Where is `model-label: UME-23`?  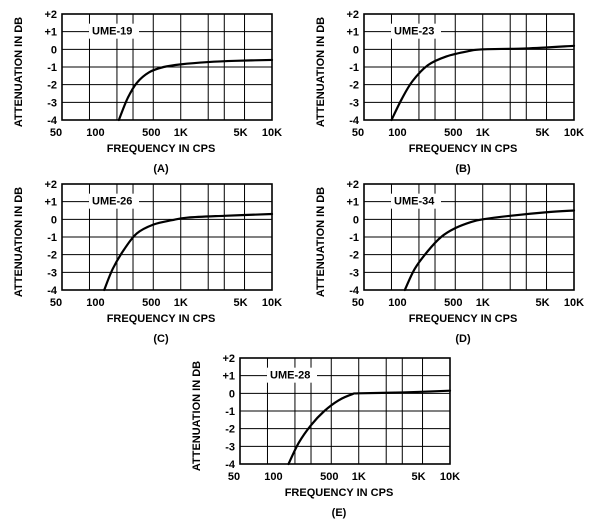
model-label: UME-23 is located at coordinates (414, 32).